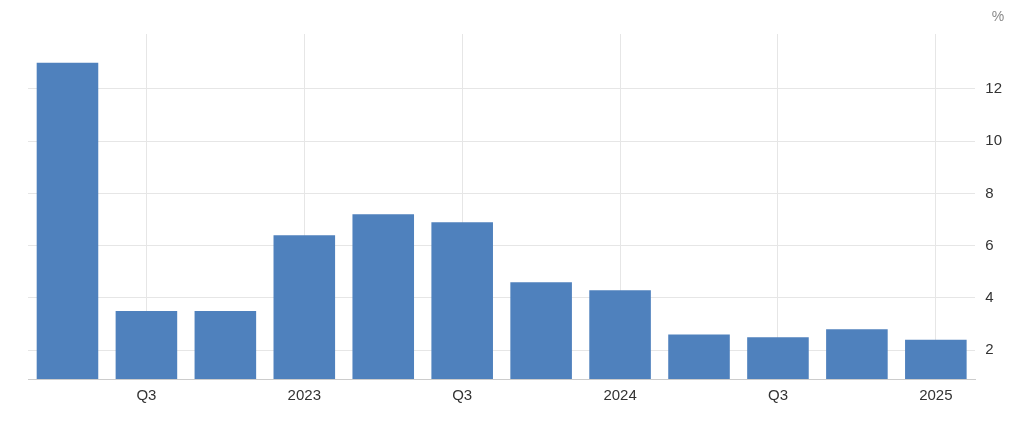 This screenshot has width=1024, height=421. I want to click on y-tick-label: 8, so click(989, 192).